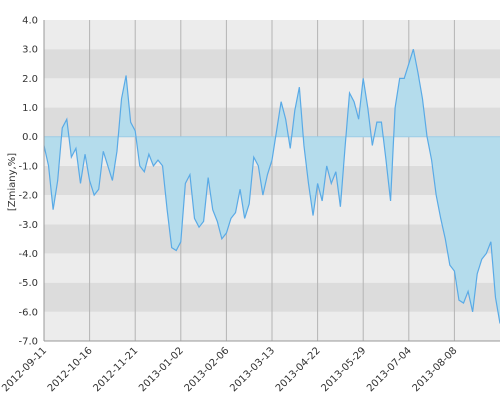 Image resolution: width=500 pixels, height=400 pixels. What do you see at coordinates (28, 225) in the screenshot?
I see `y-tick-label: -3.0` at bounding box center [28, 225].